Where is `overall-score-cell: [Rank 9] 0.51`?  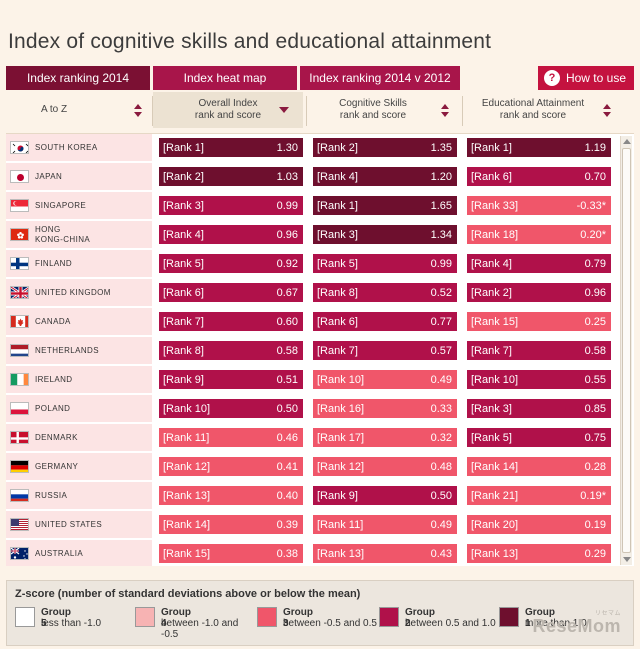
overall-score-cell: [Rank 9] 0.51 is located at coordinates (231, 379).